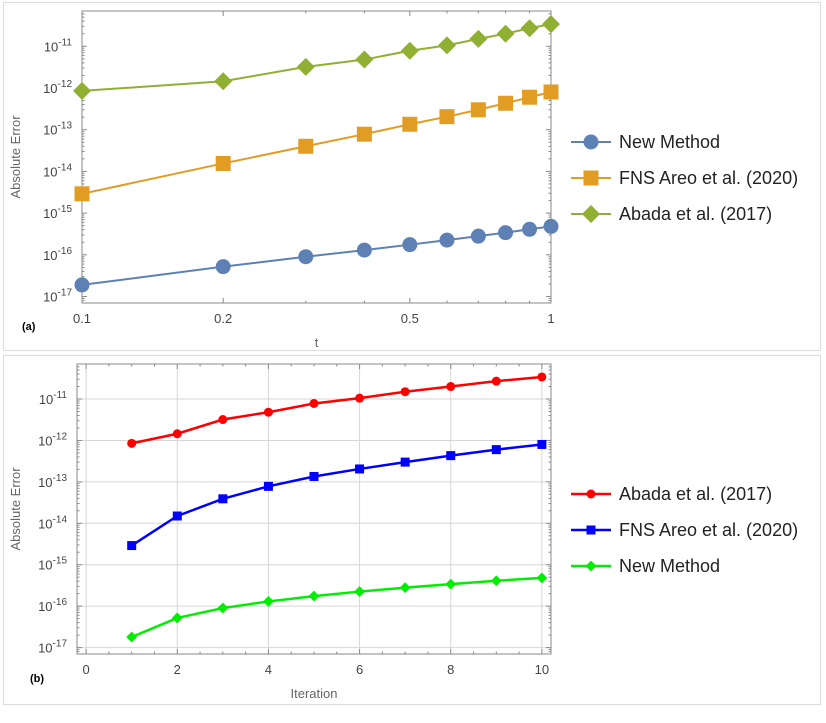  I want to click on x-axis-label: t, so click(317, 342).